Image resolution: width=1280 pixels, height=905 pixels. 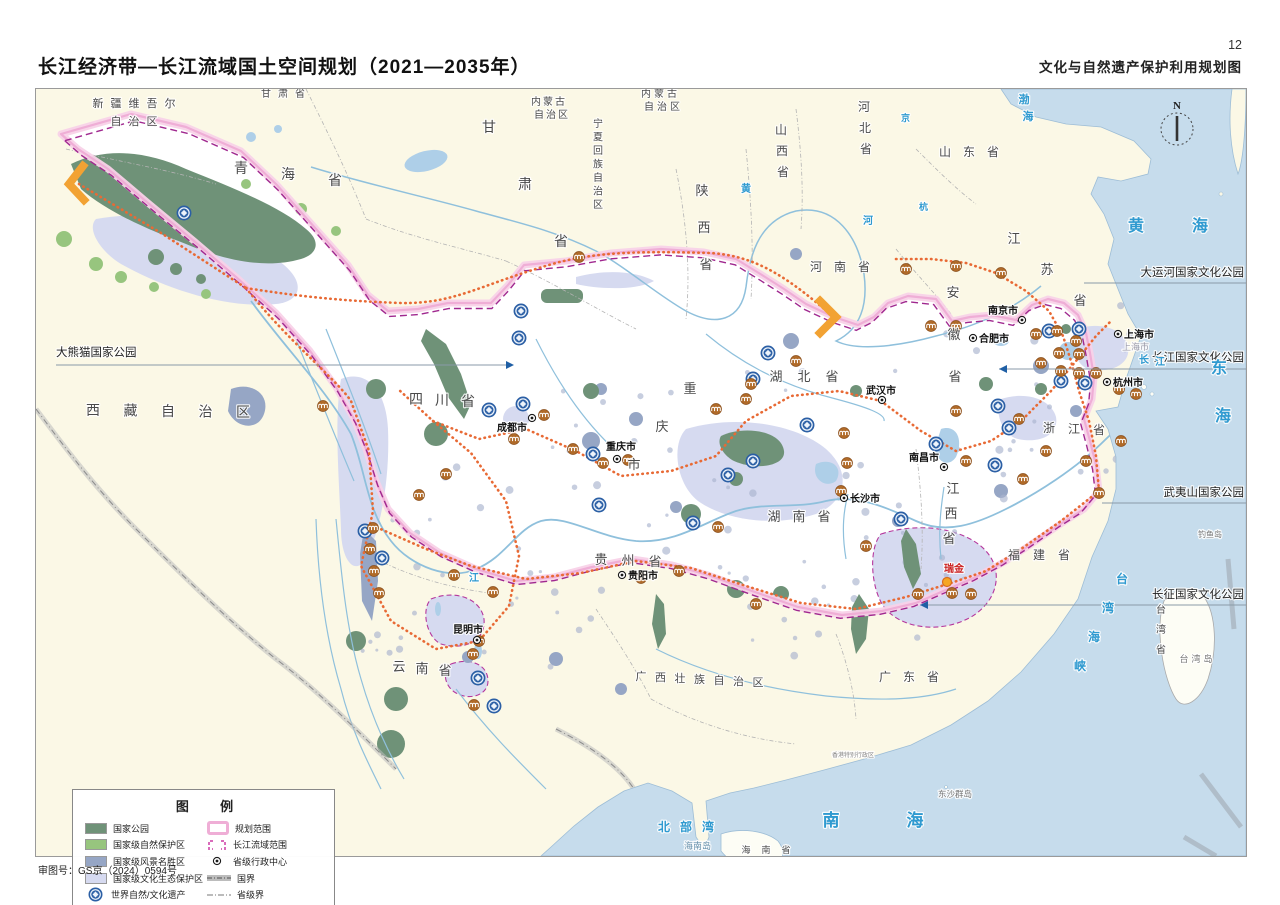 What do you see at coordinates (265, 894) in the screenshot?
I see `legend-item: 省级界` at bounding box center [265, 894].